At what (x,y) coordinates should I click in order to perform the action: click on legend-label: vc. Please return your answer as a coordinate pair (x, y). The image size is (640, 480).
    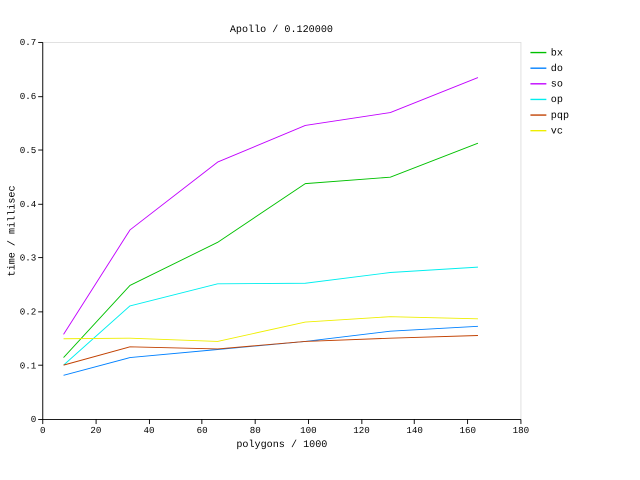
    Looking at the image, I should click on (556, 132).